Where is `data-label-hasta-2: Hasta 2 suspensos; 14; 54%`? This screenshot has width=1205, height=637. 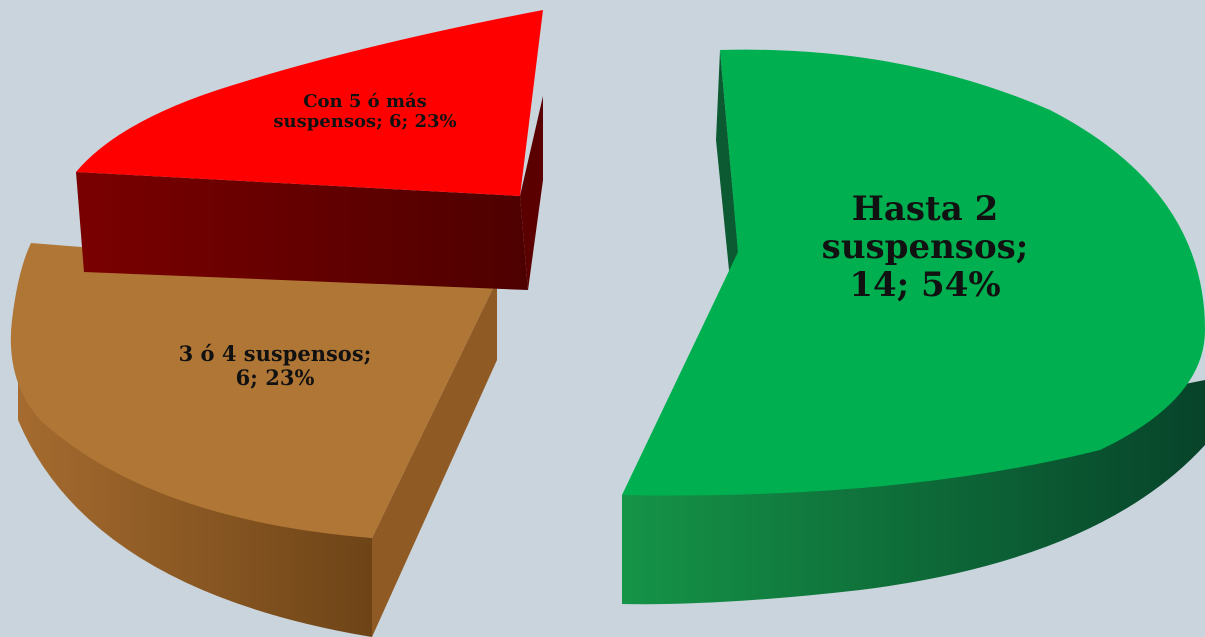
data-label-hasta-2: Hasta 2 suspensos; 14; 54% is located at coordinates (925, 247).